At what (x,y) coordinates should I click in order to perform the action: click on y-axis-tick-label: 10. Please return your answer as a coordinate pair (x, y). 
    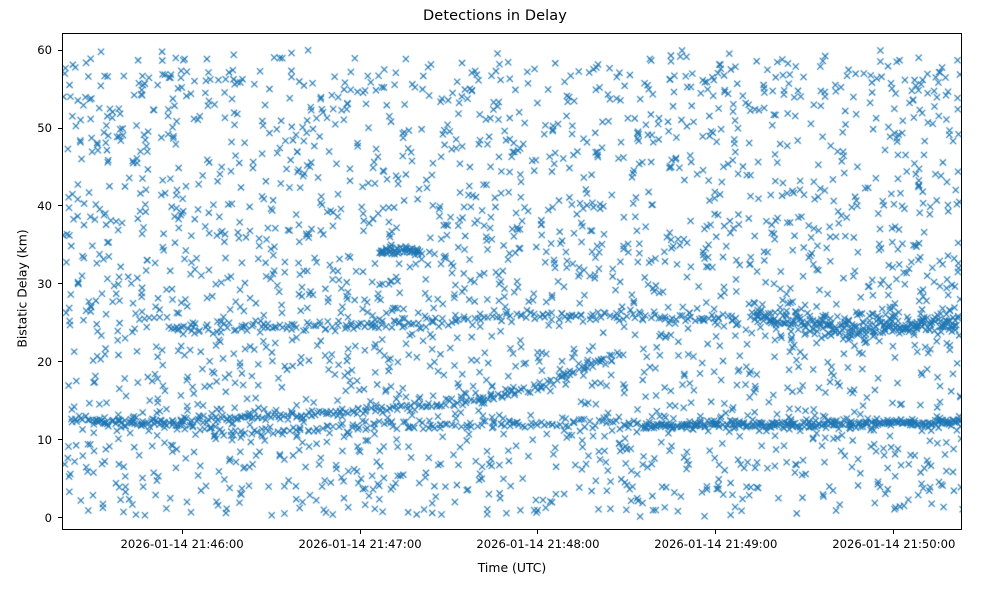
    Looking at the image, I should click on (44, 439).